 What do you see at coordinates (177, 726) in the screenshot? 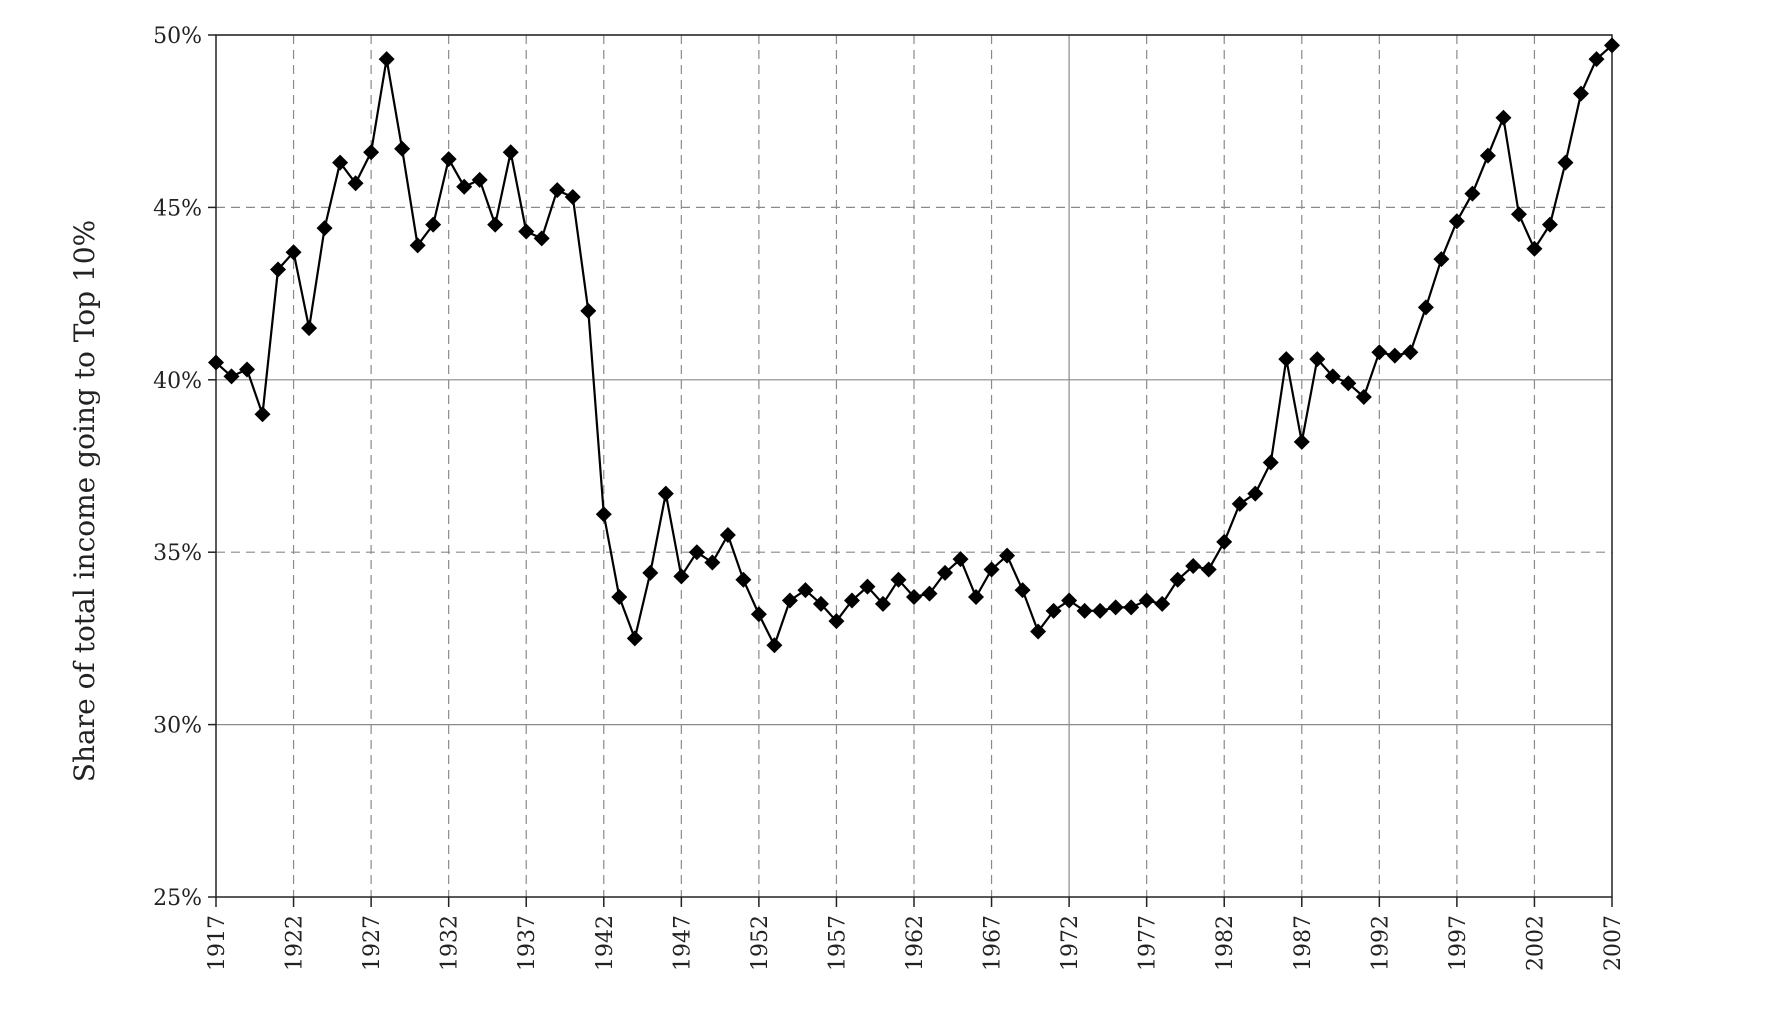
I see `y-tick-label: 30%` at bounding box center [177, 726].